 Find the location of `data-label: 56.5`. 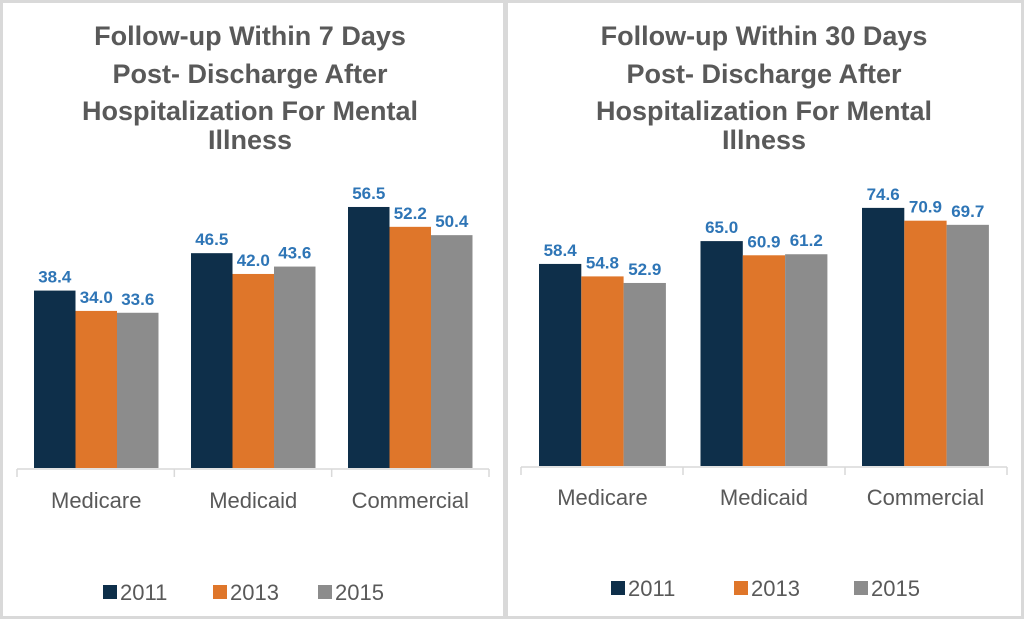

data-label: 56.5 is located at coordinates (368, 193).